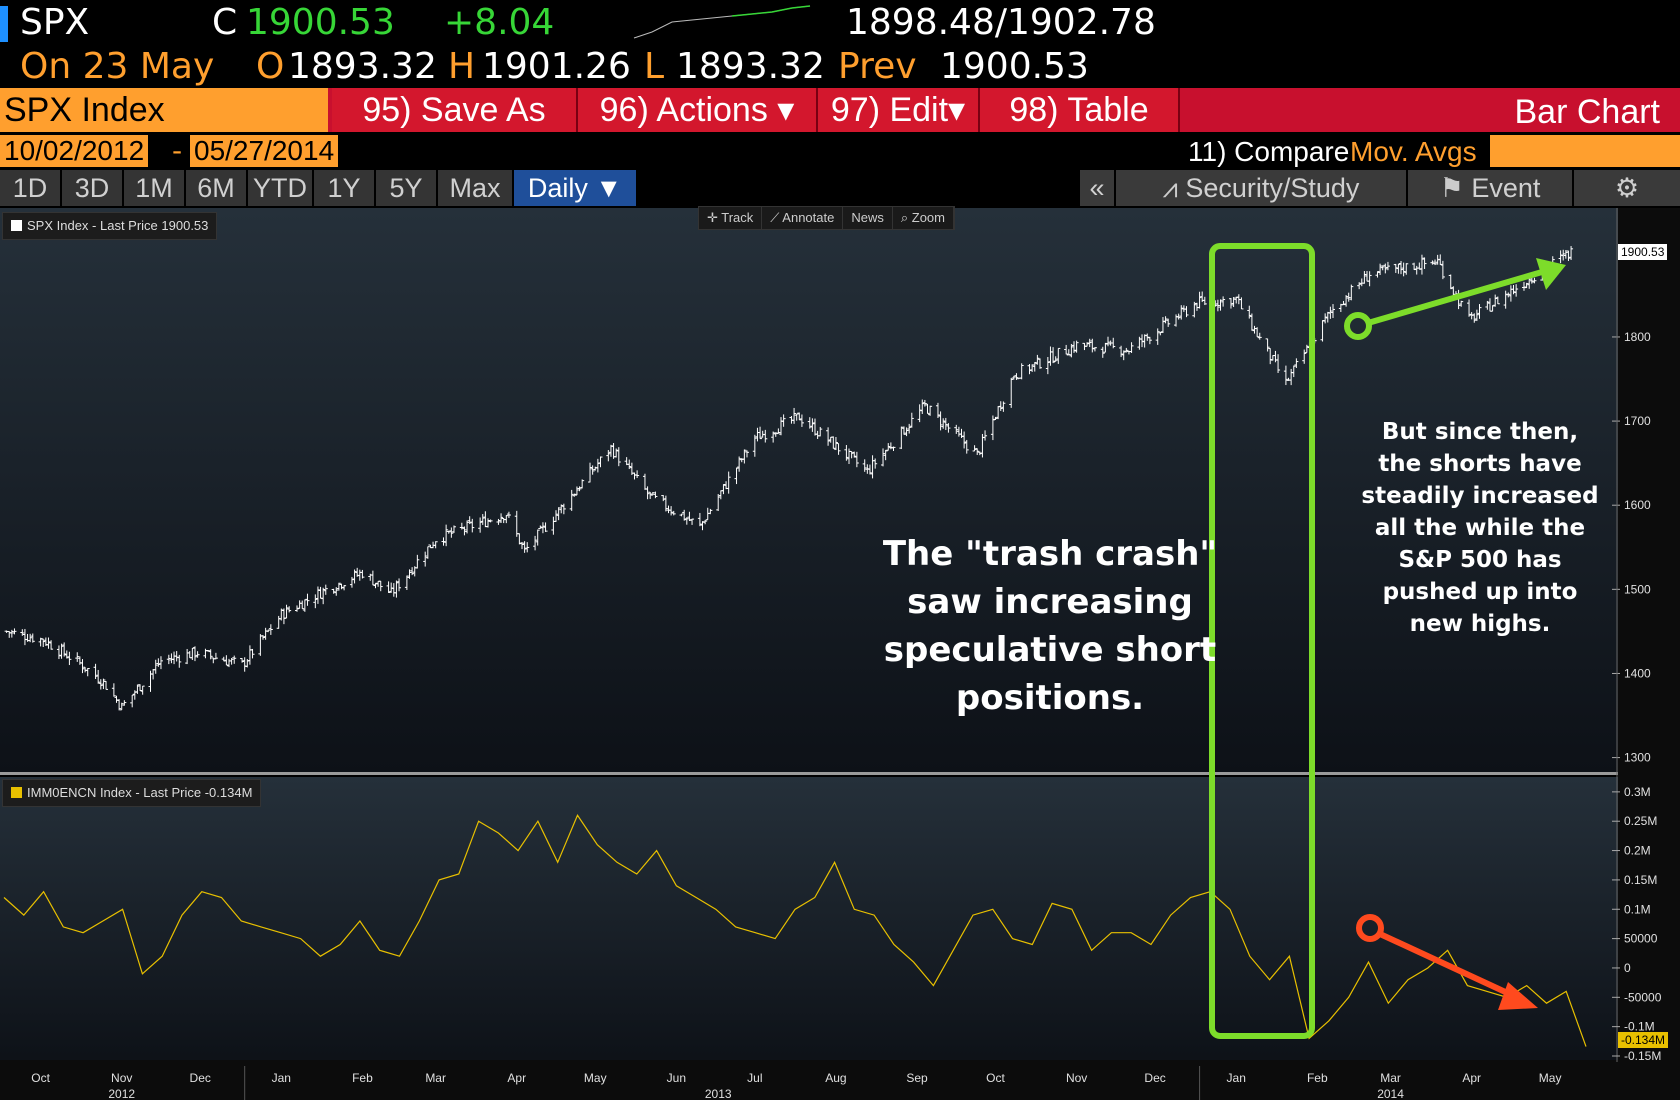 This screenshot has width=1680, height=1100. What do you see at coordinates (995, 1078) in the screenshot?
I see `date-axis-label: Oct` at bounding box center [995, 1078].